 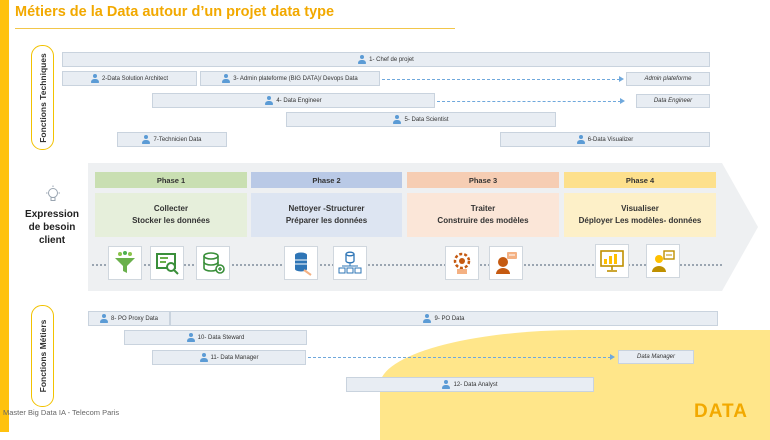 What do you see at coordinates (421, 119) in the screenshot?
I see `role-data-scientist: 5- Data Scientist` at bounding box center [421, 119].